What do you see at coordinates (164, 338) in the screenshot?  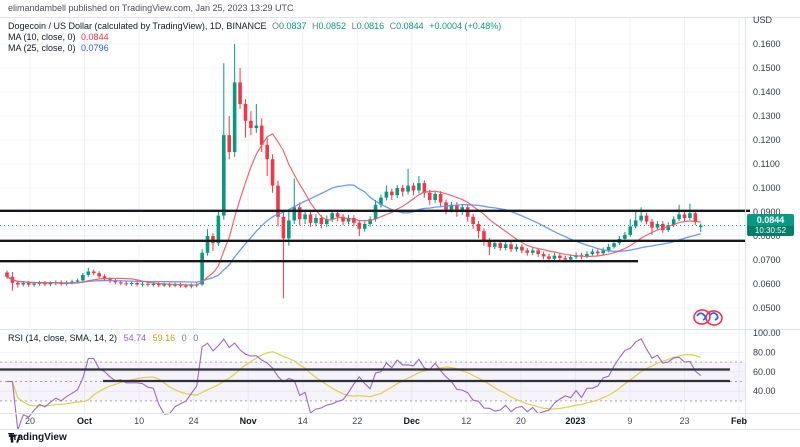 I see `rsi-ma-value: 59.16` at bounding box center [164, 338].